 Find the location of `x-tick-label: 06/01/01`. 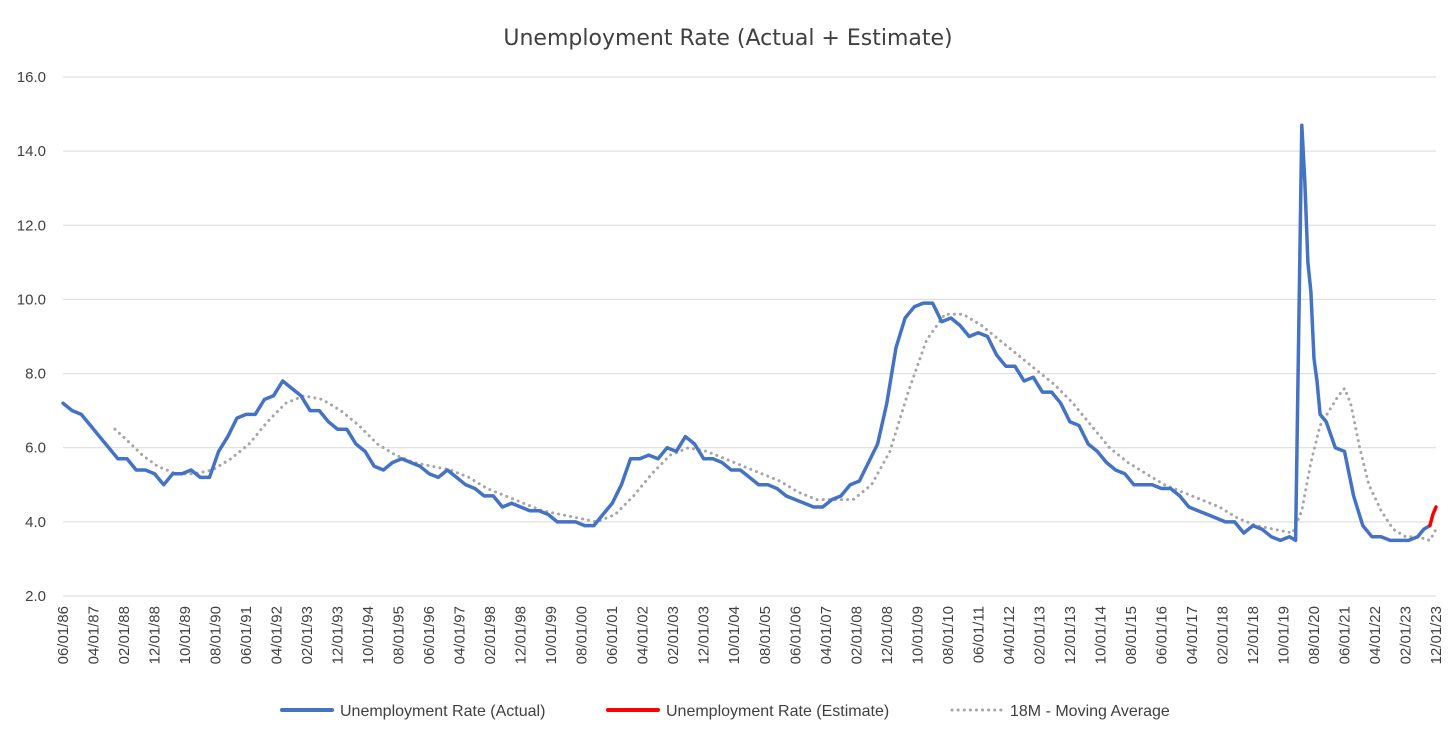

x-tick-label: 06/01/01 is located at coordinates (612, 635).